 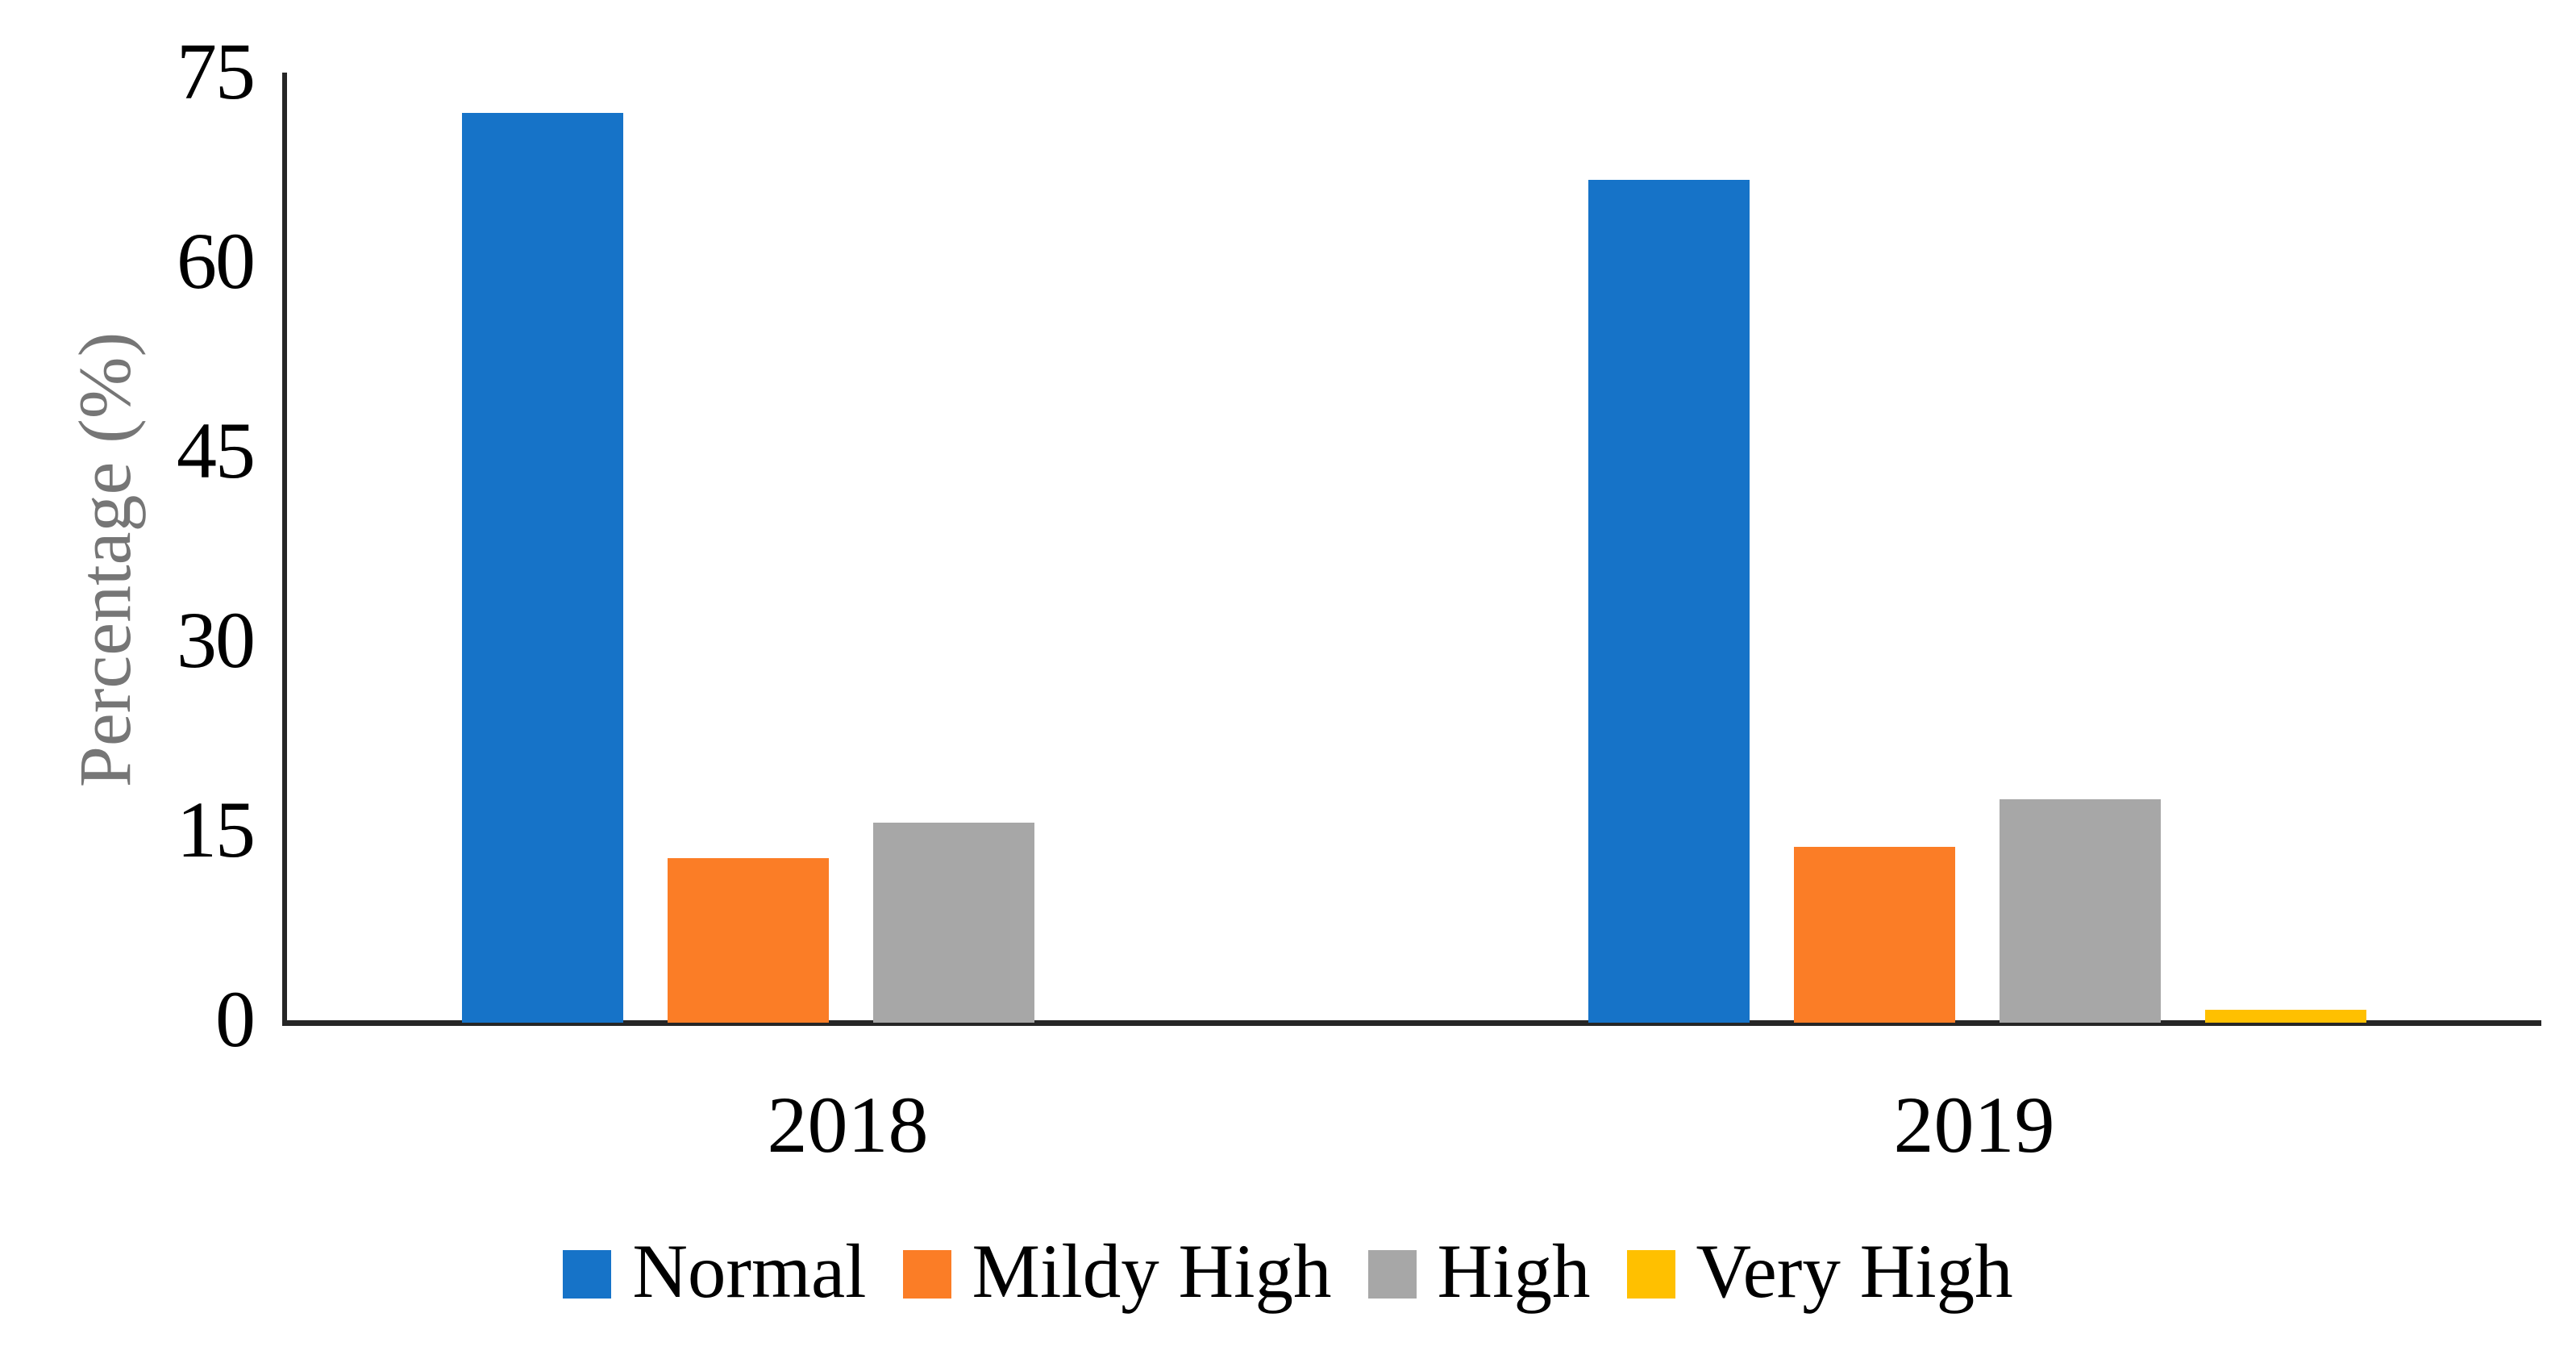 I want to click on legend-swatch-very-high-icon, so click(x=1650, y=1274).